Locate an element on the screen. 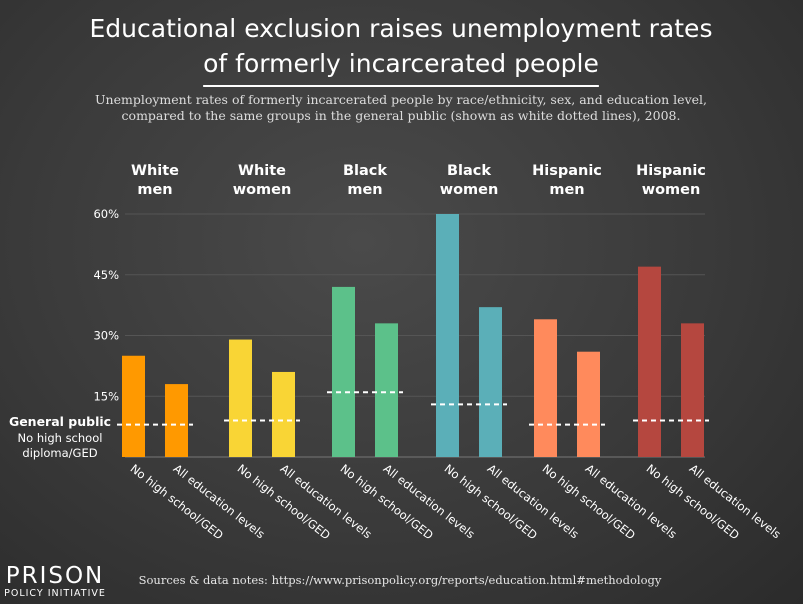 Image resolution: width=803 pixels, height=604 pixels. legend-title: General public is located at coordinates (60, 421).